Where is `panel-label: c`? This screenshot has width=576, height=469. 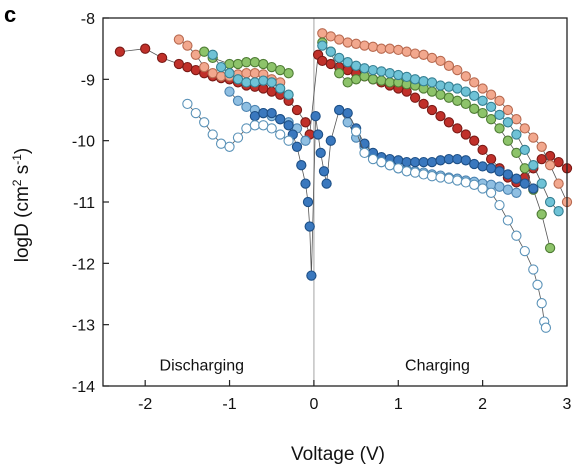
panel-label: c is located at coordinates (10, 14).